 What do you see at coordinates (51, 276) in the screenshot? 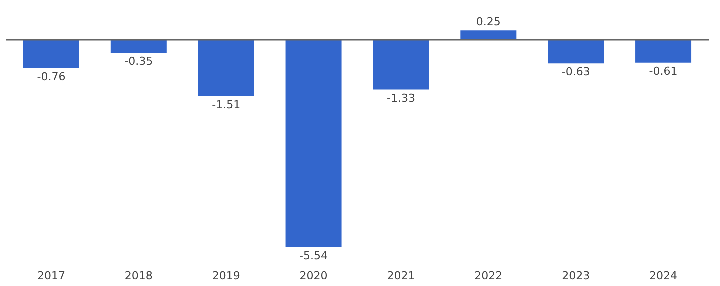
I see `x-tick-label: 2017` at bounding box center [51, 276].